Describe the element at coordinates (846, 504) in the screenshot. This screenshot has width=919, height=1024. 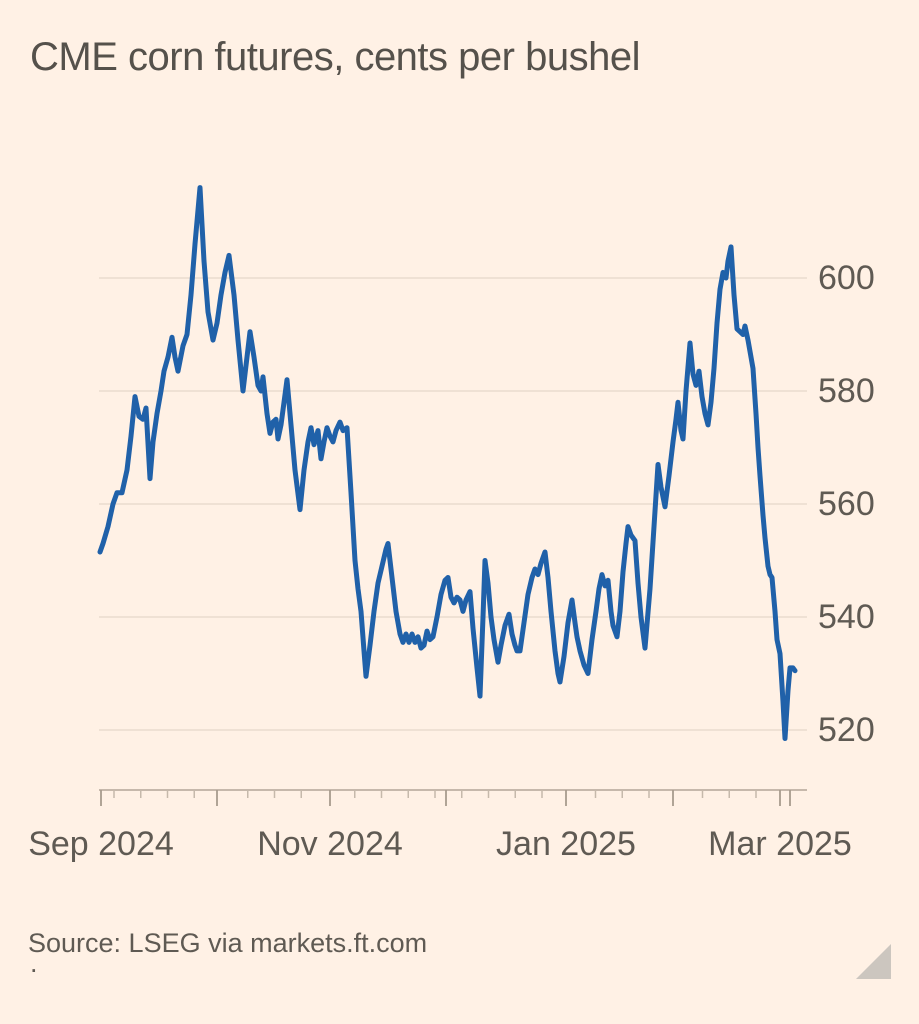
I see `y-tick-label: 560` at that location.